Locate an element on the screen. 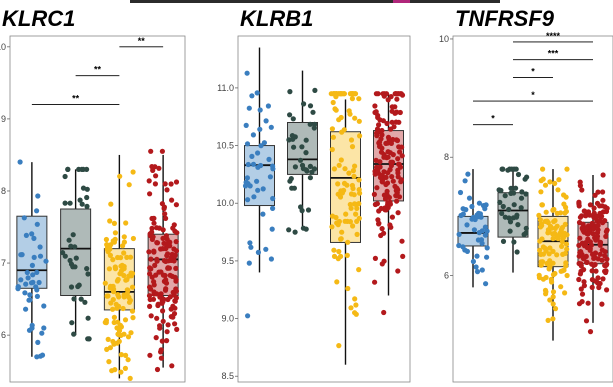 This screenshot has height=387, width=613. y-tick-label: 8 is located at coordinates (3, 191).